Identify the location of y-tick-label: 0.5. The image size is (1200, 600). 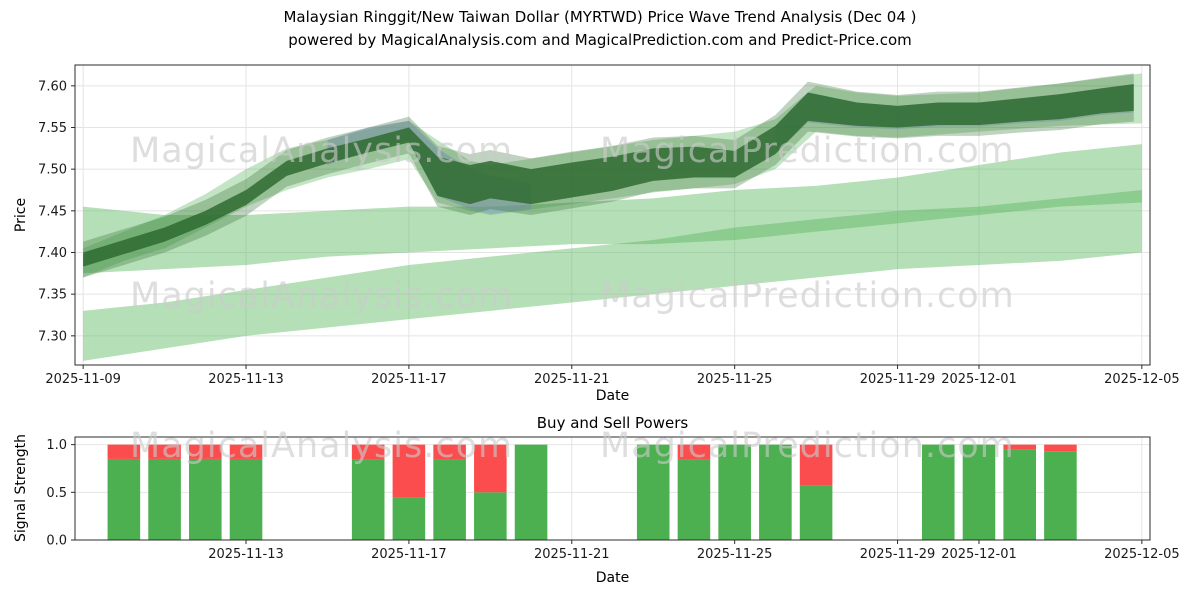
(56, 493).